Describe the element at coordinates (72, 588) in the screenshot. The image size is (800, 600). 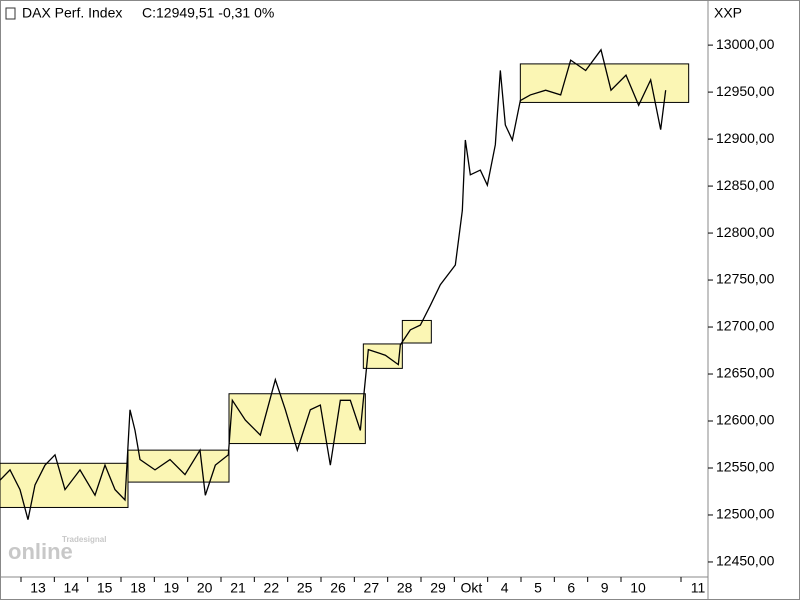
I see `x-tick-label: 14` at that location.